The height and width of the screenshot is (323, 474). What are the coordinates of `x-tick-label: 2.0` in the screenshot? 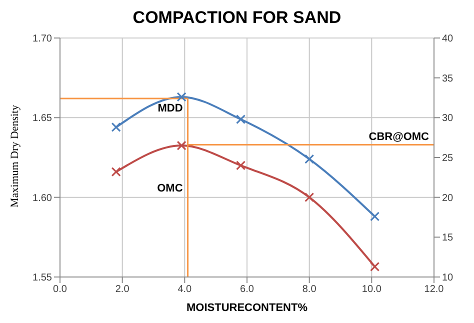 It's located at (122, 290).